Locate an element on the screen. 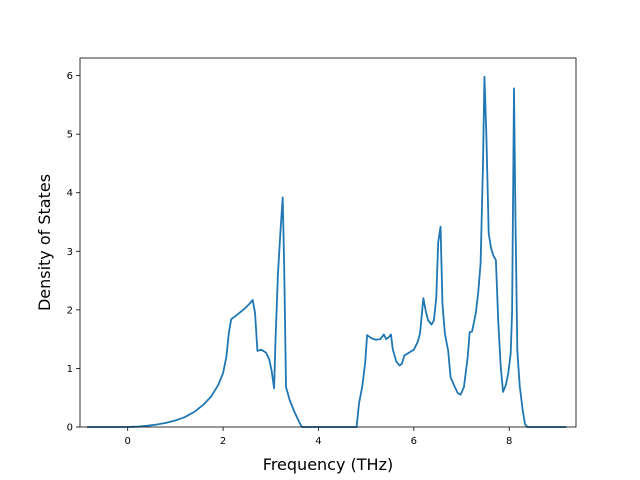 Image resolution: width=640 pixels, height=480 pixels. y-tick-label: 3 is located at coordinates (70, 252).